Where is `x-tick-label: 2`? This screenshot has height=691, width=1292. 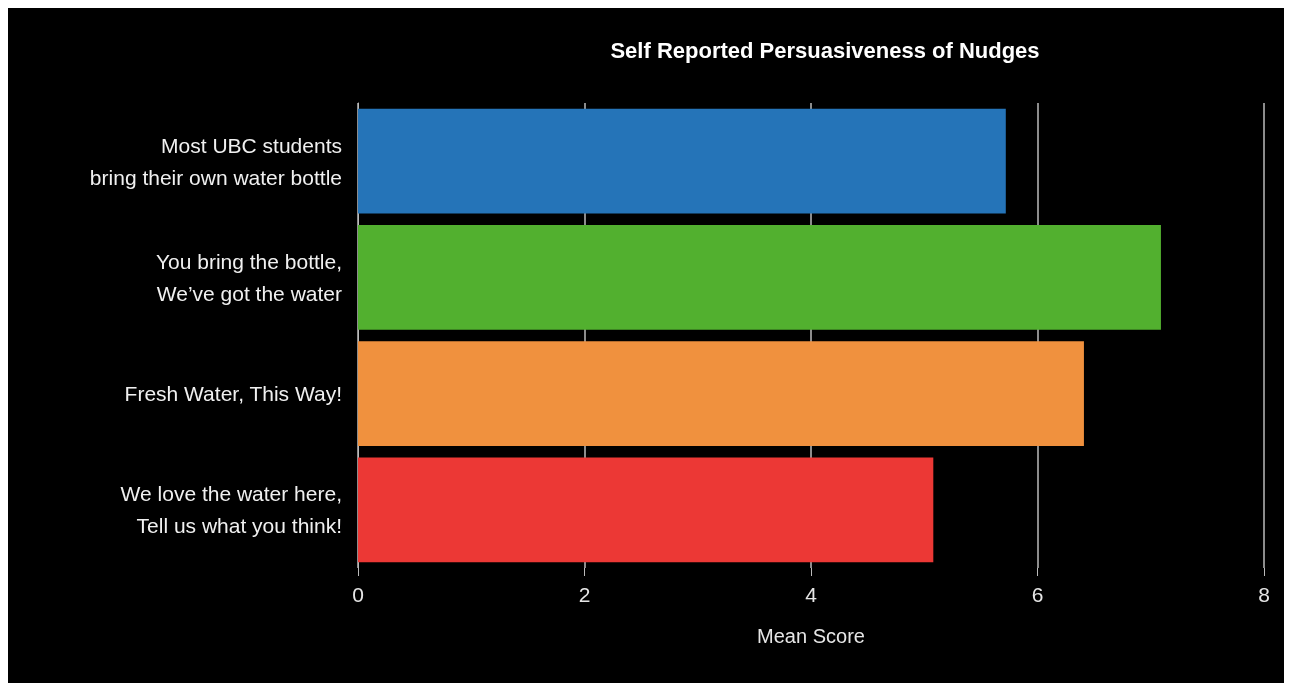
x-tick-label: 2 is located at coordinates (584, 594).